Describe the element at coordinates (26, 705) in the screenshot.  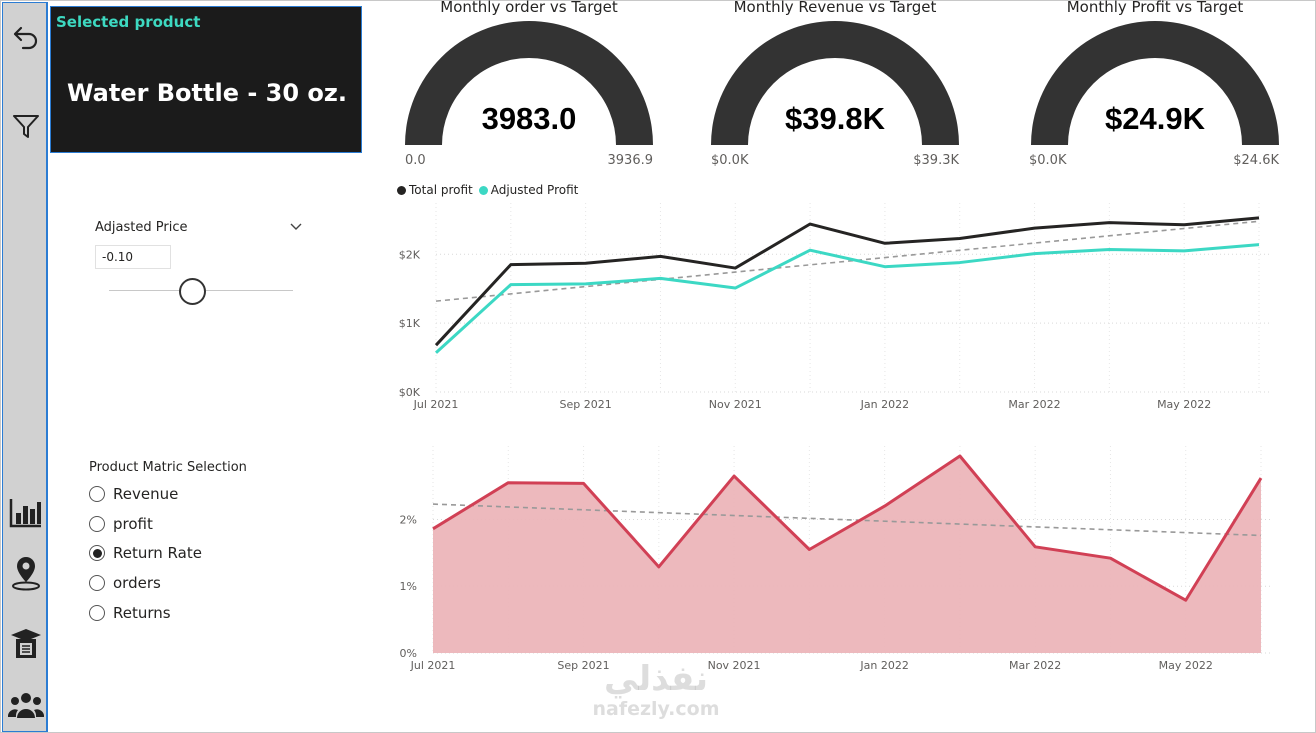
I see `people-icon` at that location.